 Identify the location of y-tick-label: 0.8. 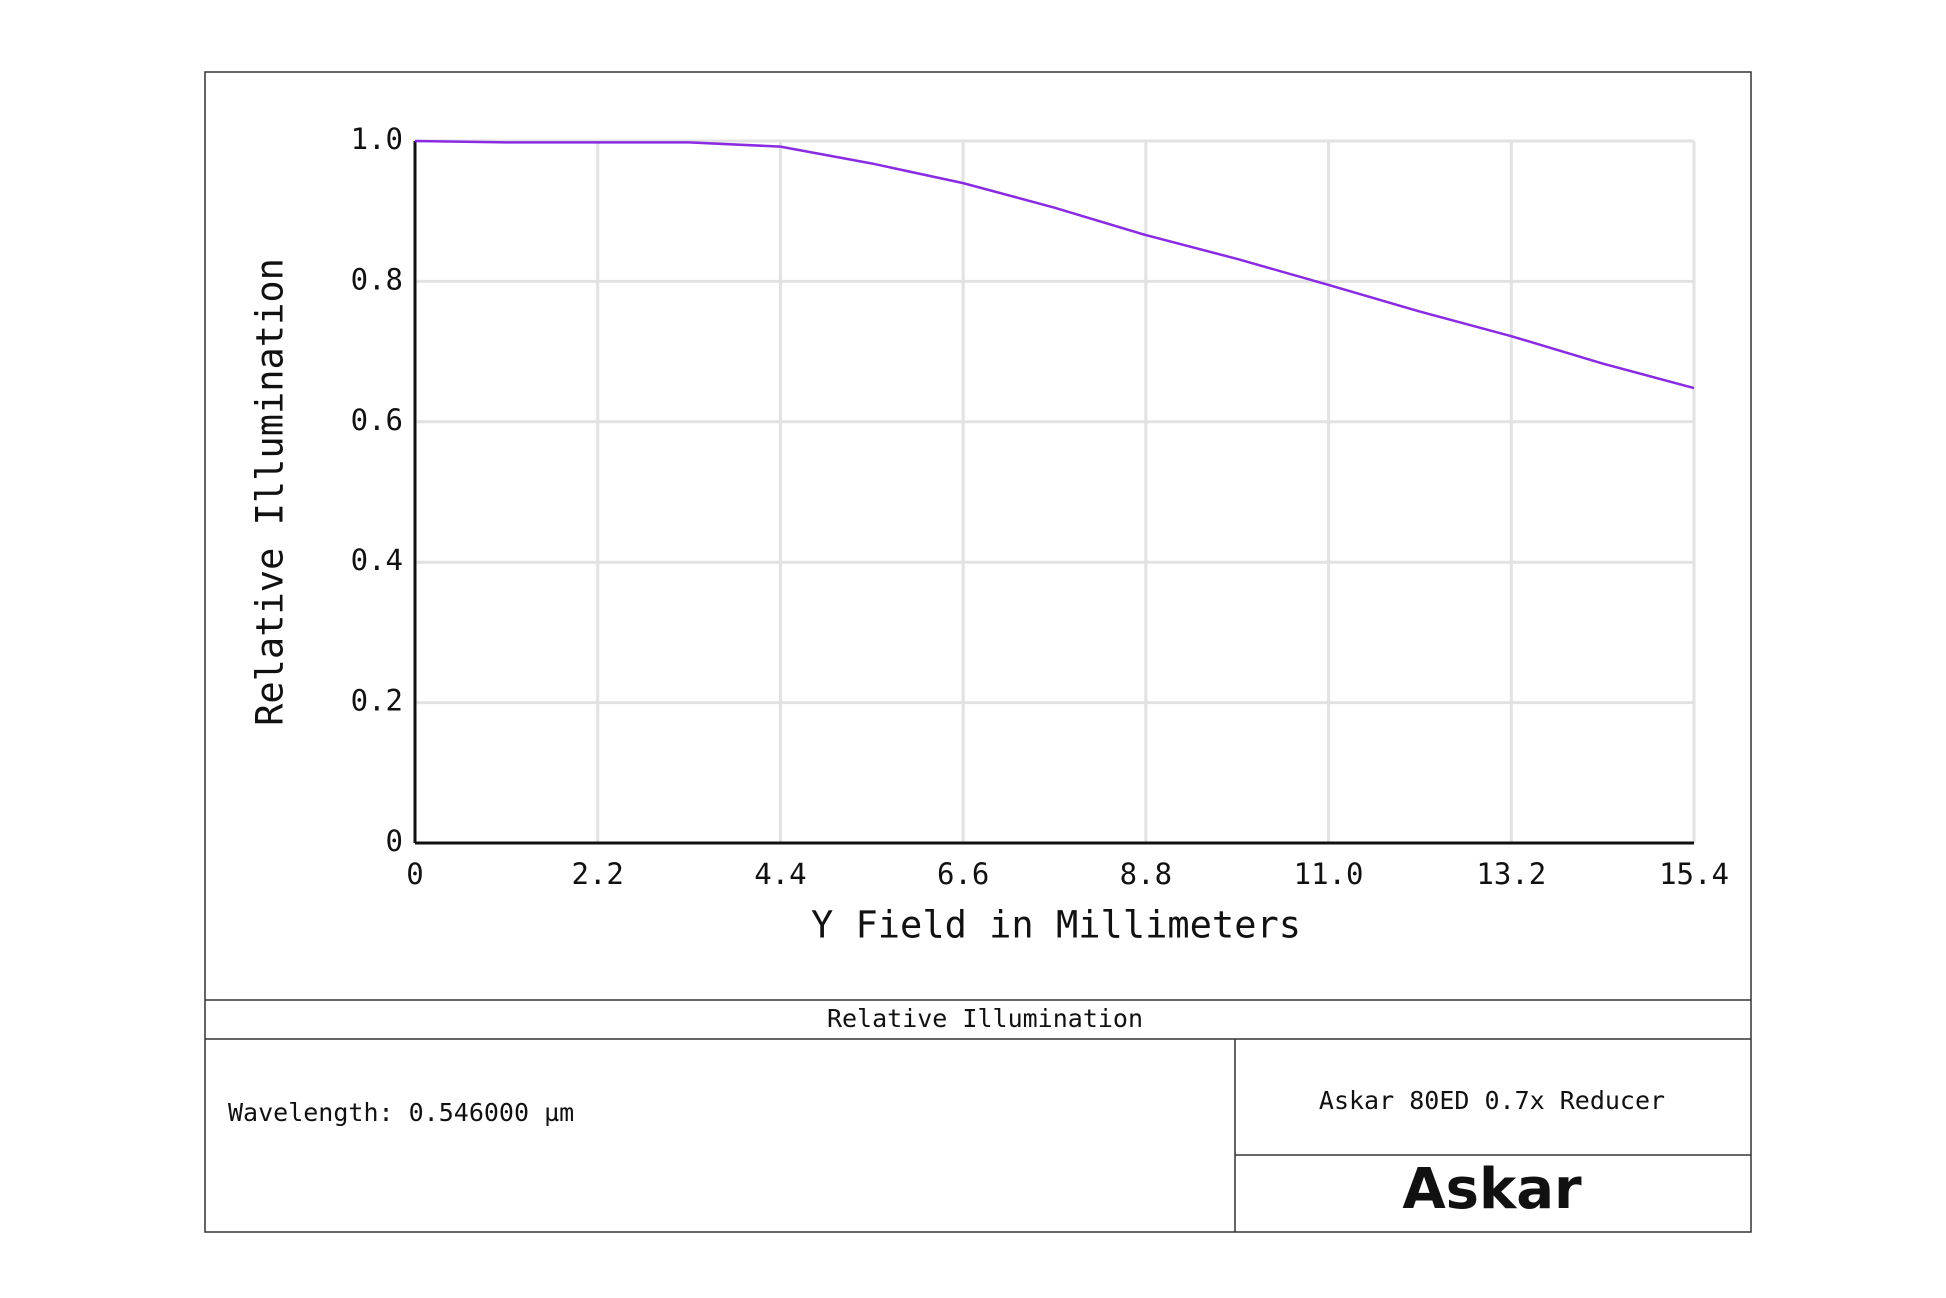
(377, 279).